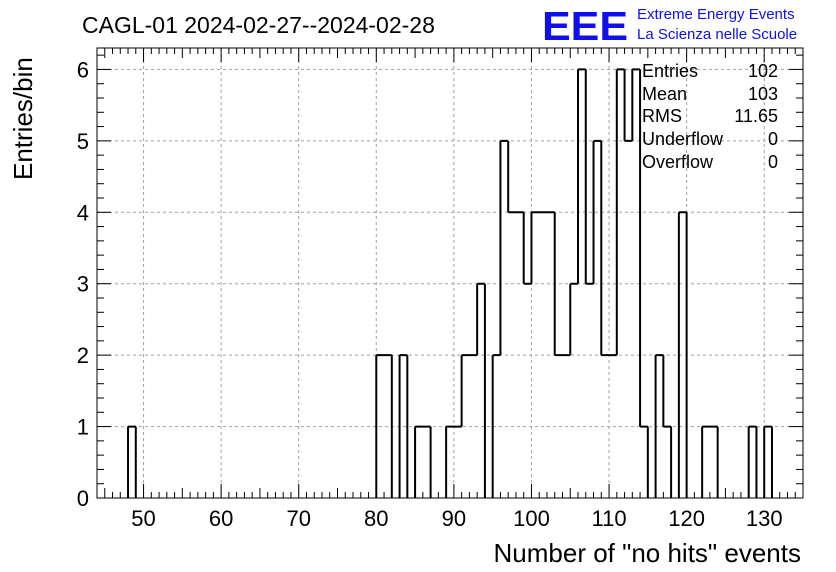  I want to click on y-tick-label: 6, so click(83, 69).